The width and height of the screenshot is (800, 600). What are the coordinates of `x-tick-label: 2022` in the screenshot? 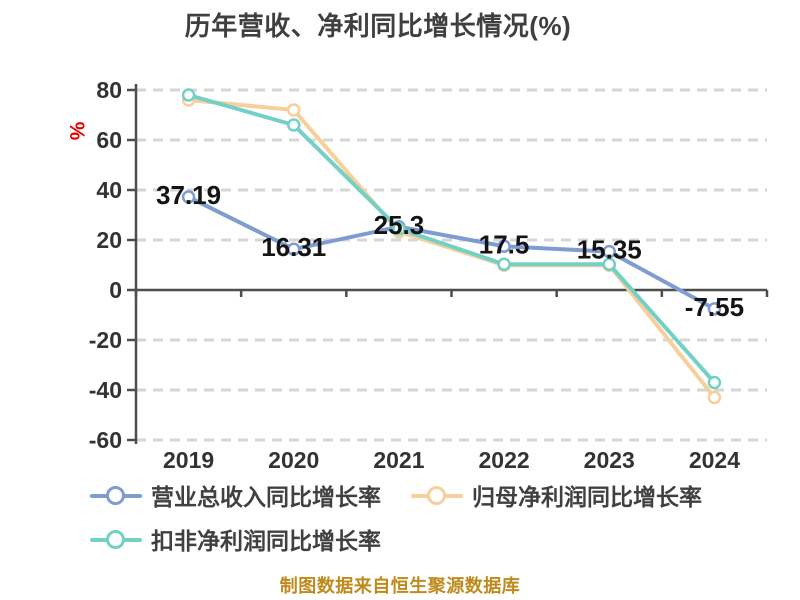 It's located at (503, 458).